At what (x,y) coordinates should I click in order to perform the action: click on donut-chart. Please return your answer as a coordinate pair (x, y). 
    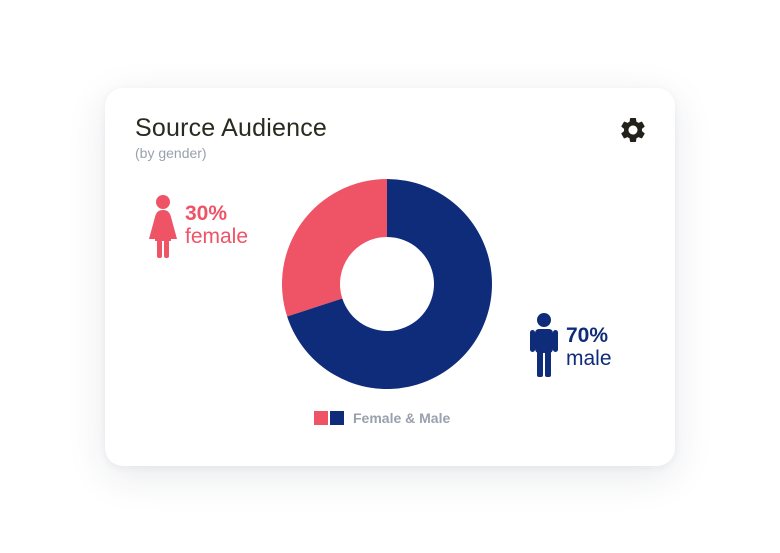
    Looking at the image, I should click on (387, 284).